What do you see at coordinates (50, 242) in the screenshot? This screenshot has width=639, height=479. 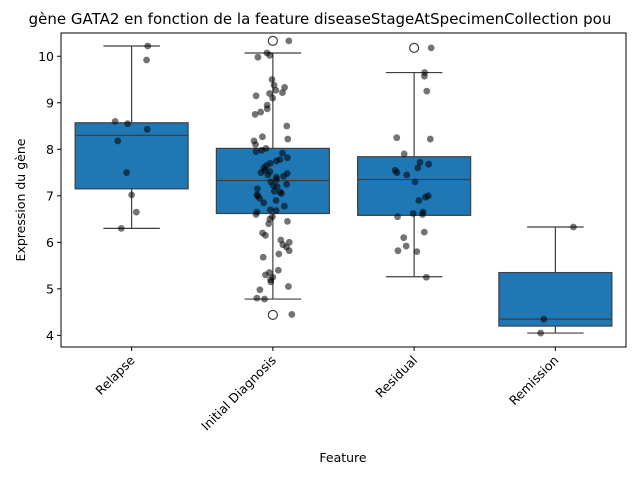 I see `y-tick-label: 6` at bounding box center [50, 242].